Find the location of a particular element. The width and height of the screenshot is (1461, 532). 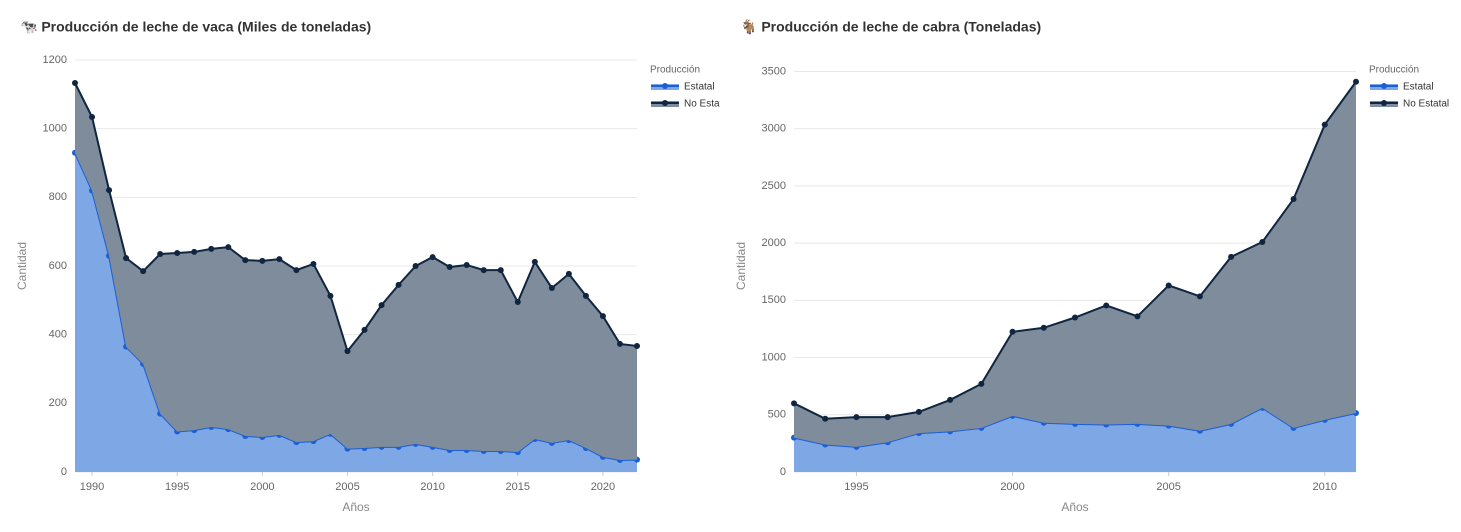

y-tick-label: 3000 is located at coordinates (774, 129).